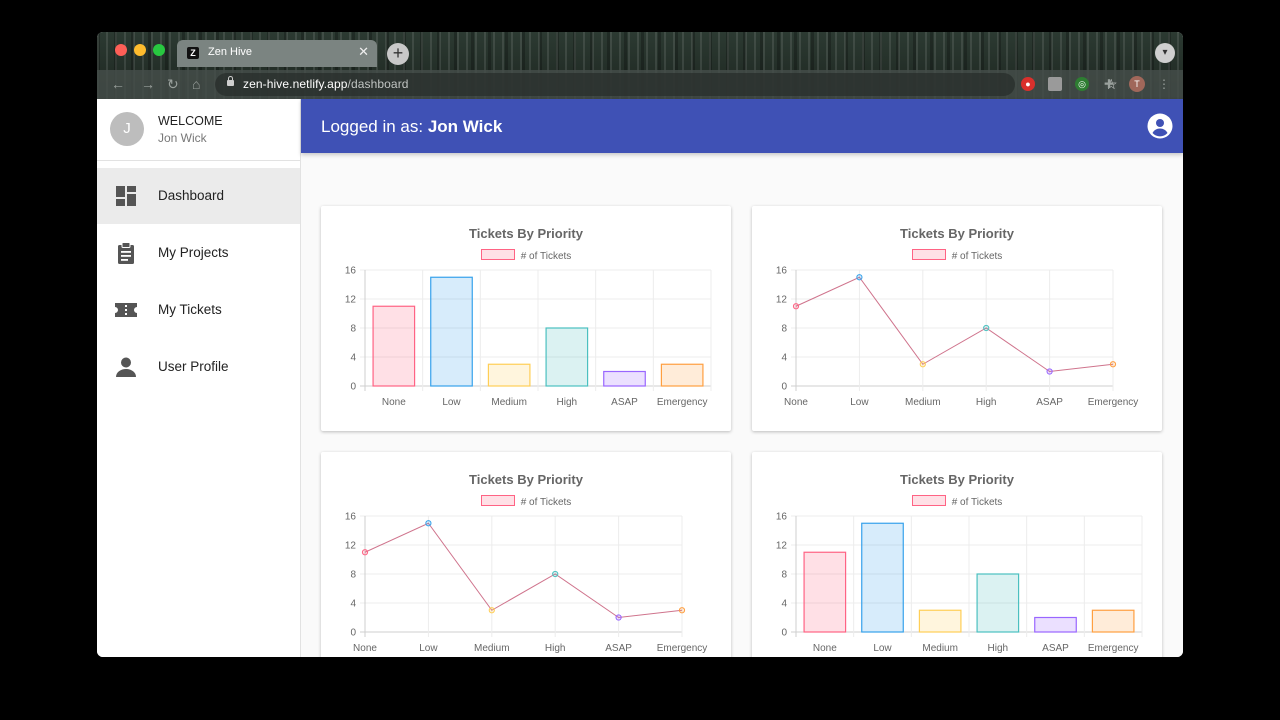 The image size is (1280, 720). Describe the element at coordinates (1137, 84) in the screenshot. I see `profile-avatar-icon: T` at that location.